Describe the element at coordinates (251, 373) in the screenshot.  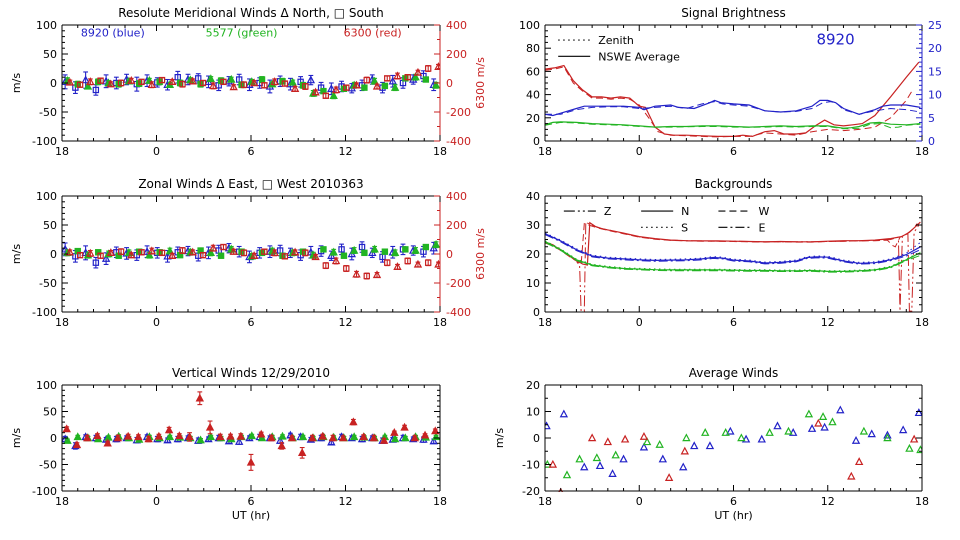
I see `panel-title: Vertical Winds 12/29/2010` at that location.